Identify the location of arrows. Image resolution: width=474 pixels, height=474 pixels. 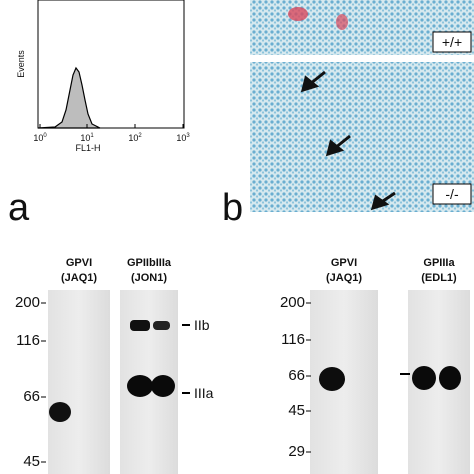
(348, 140).